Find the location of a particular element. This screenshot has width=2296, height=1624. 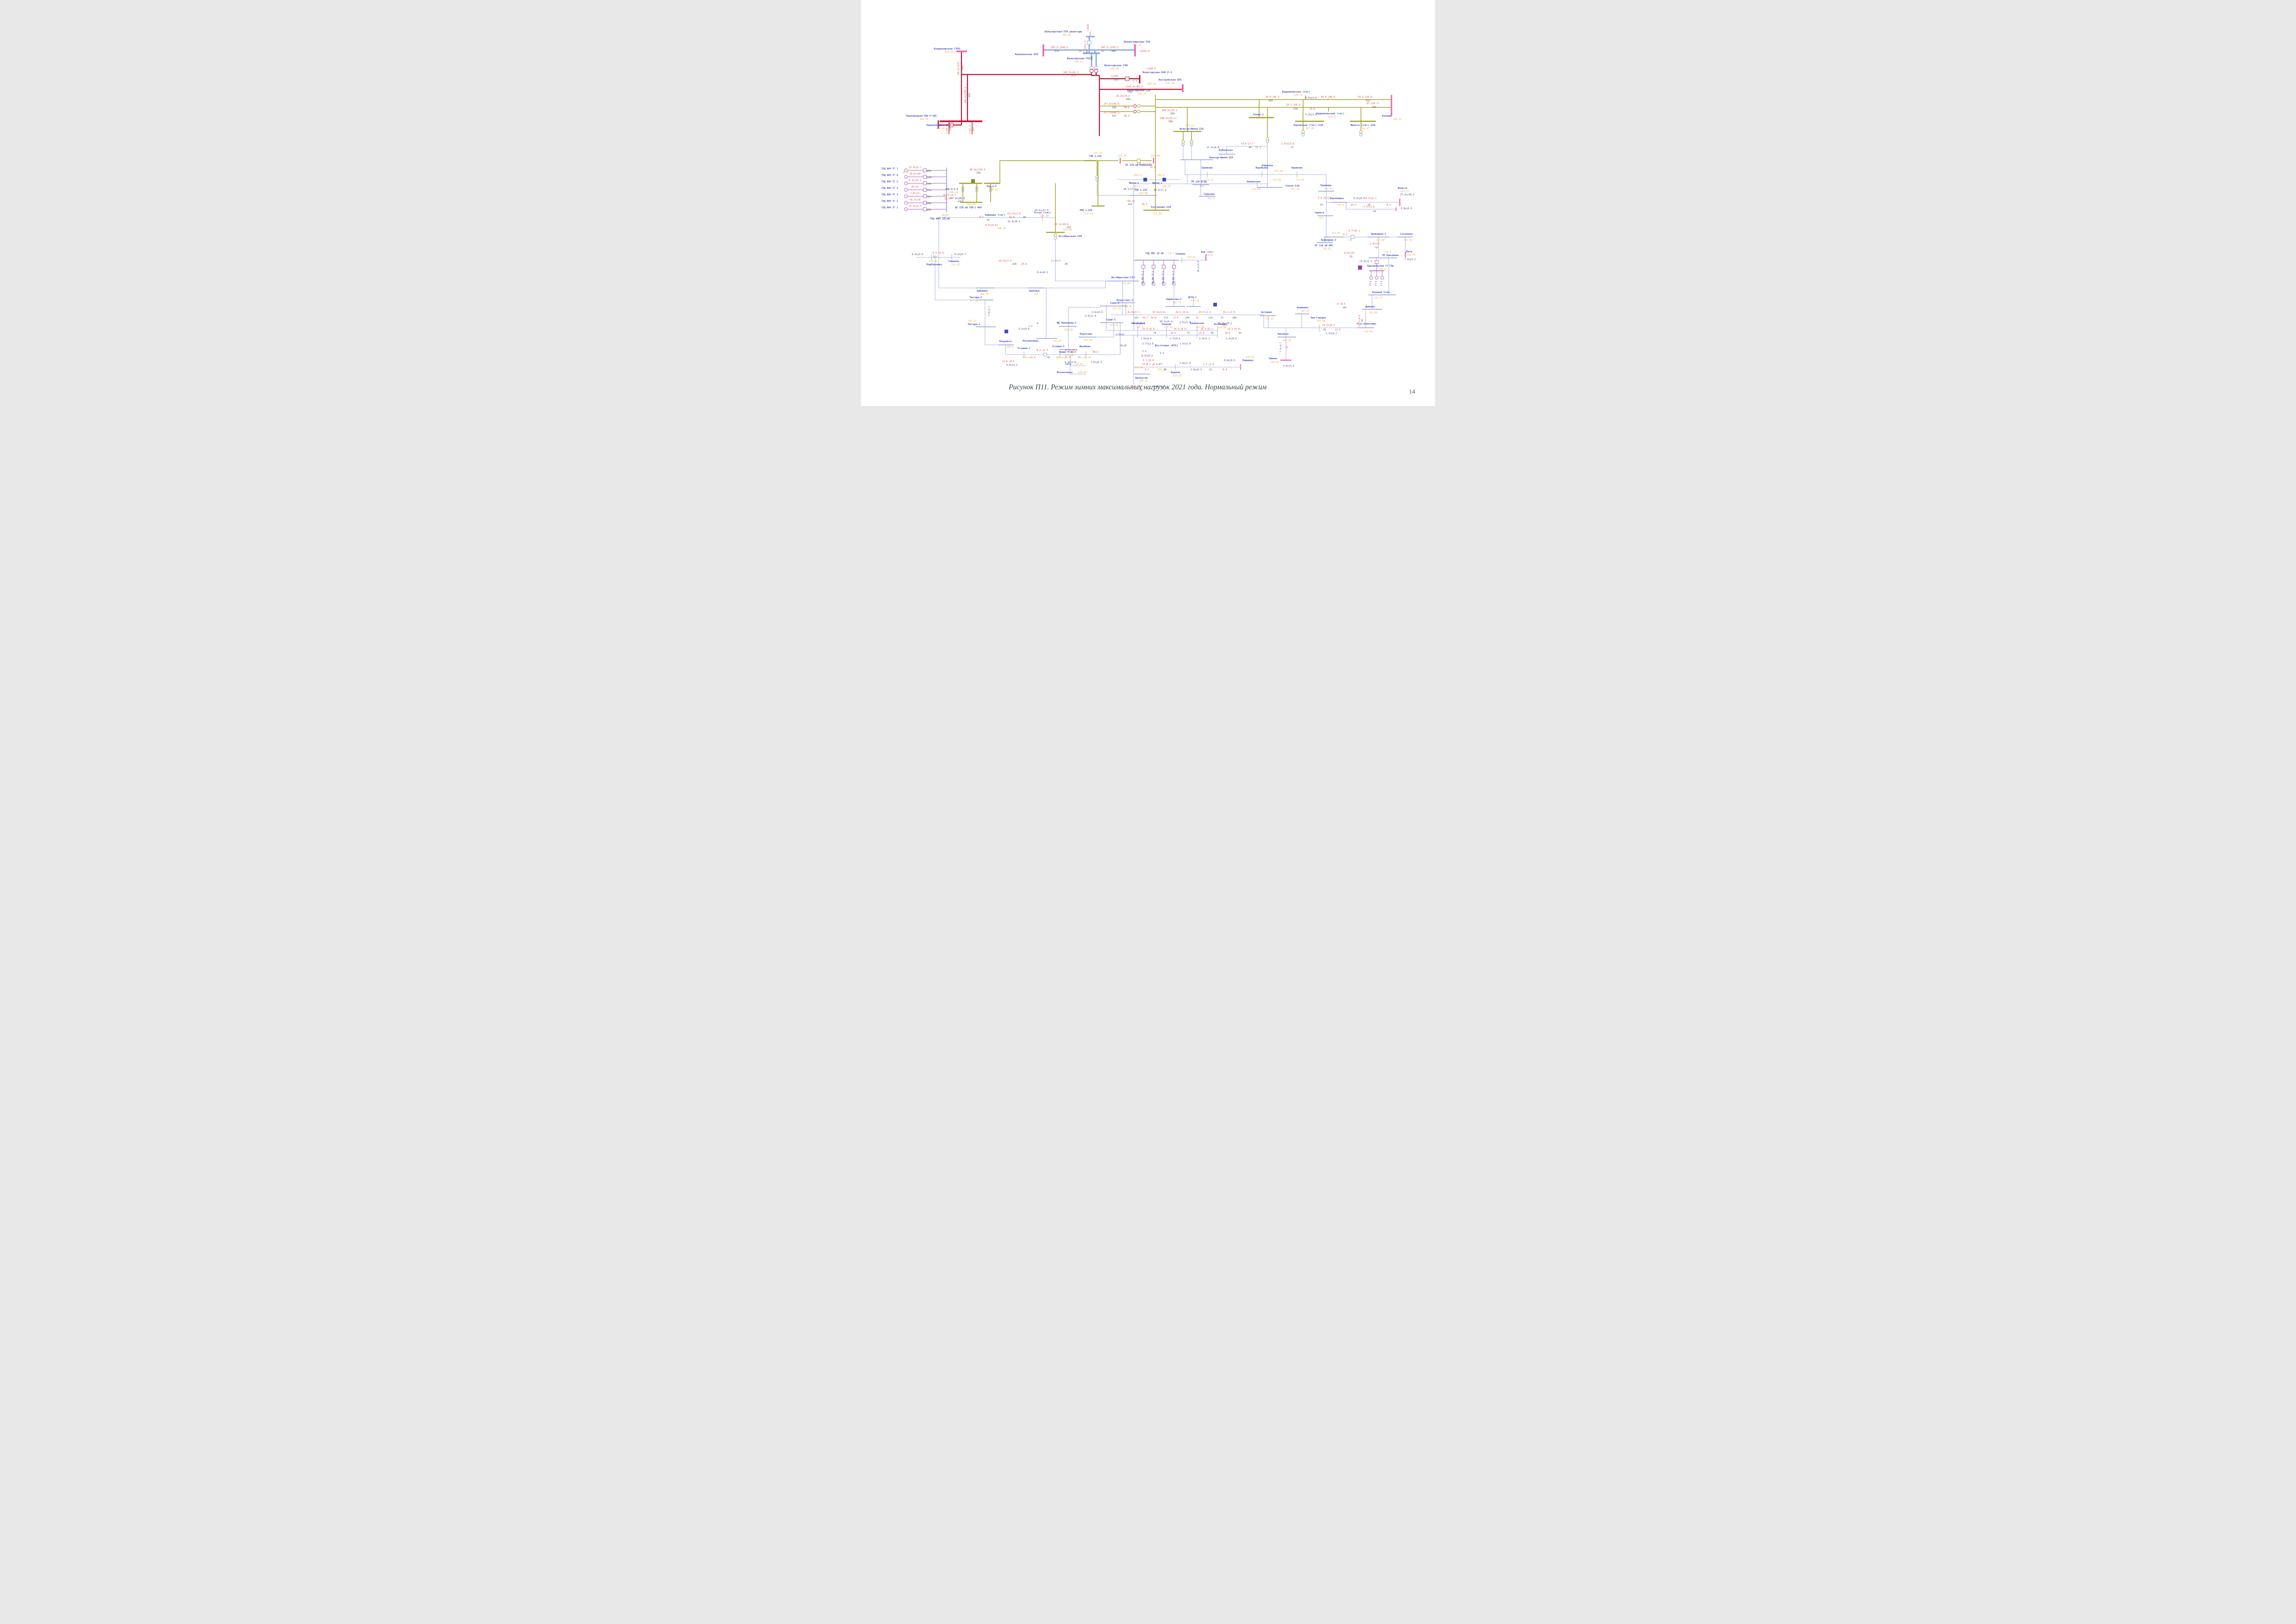

volt-label: 113.45 is located at coordinates (1127, 307).